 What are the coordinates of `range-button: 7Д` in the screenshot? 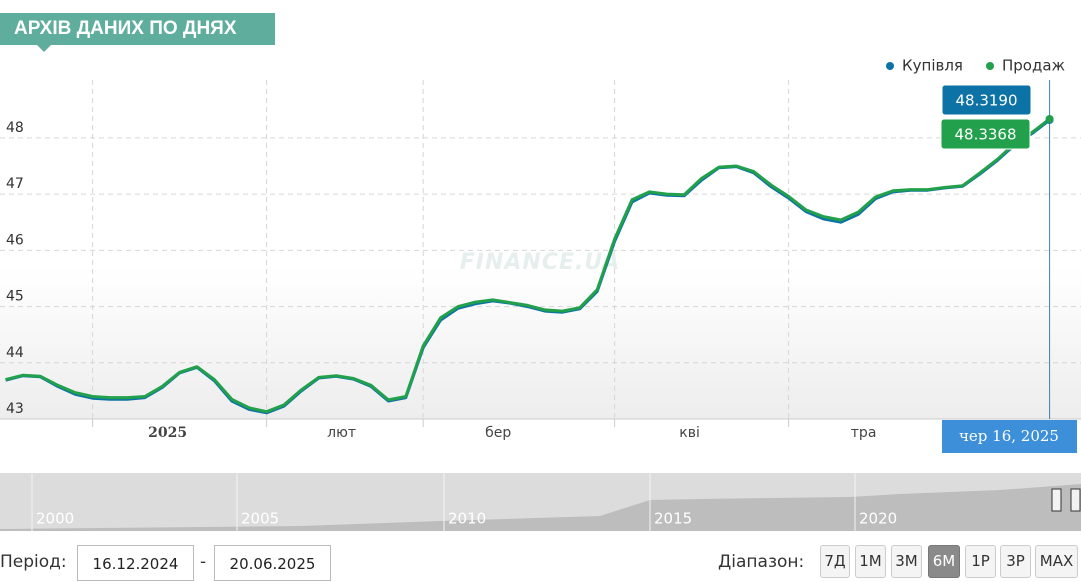 It's located at (835, 561).